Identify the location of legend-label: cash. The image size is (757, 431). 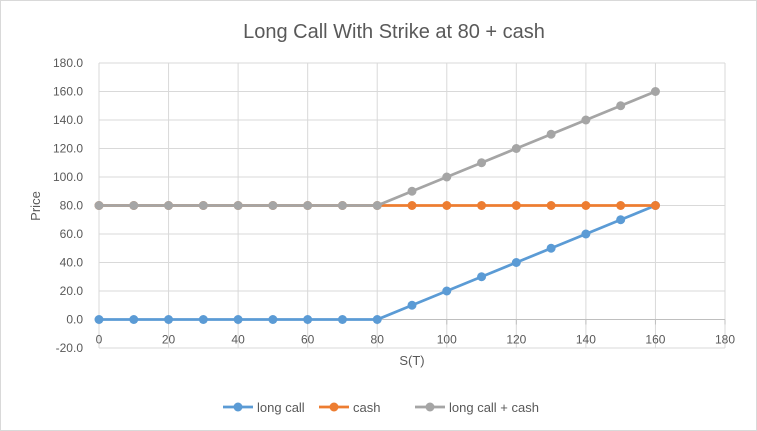
(366, 407).